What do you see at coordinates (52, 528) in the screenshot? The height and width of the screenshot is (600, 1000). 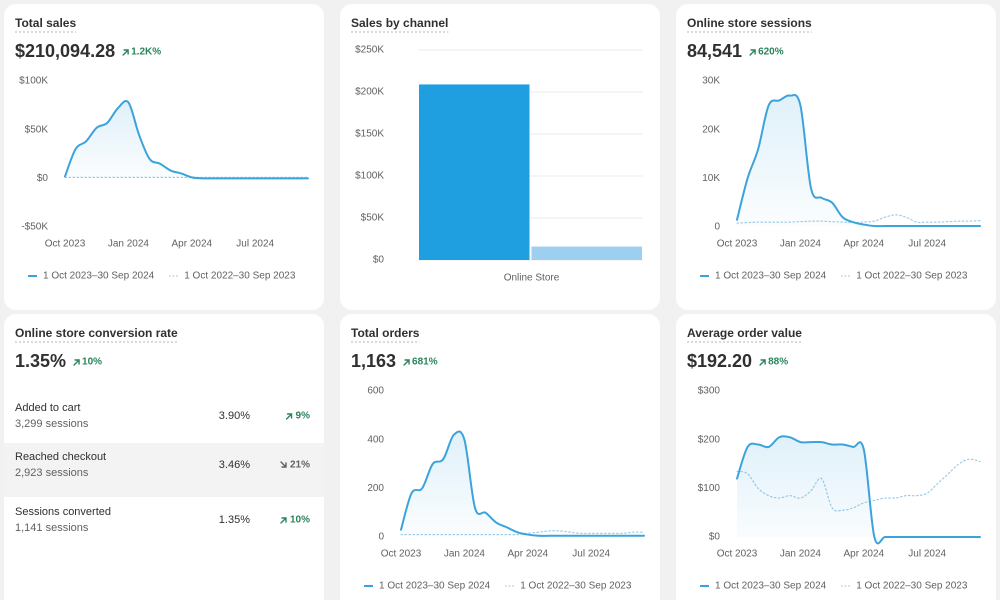 I see `row-sessions: 1,141 sessions` at bounding box center [52, 528].